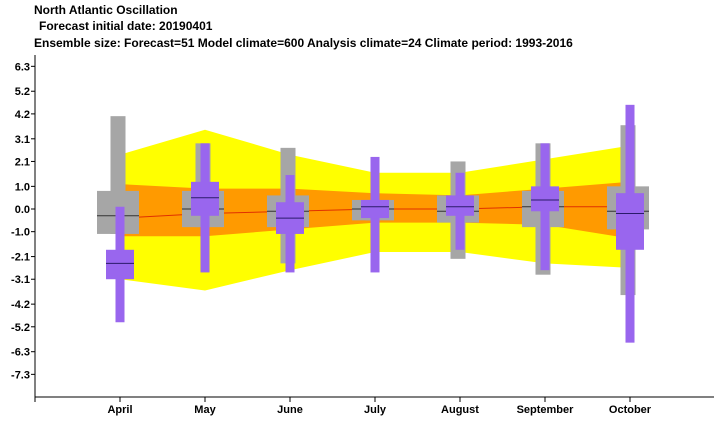 Image resolution: width=720 pixels, height=421 pixels. Describe the element at coordinates (119, 410) in the screenshot. I see `x-tick-label: April` at that location.